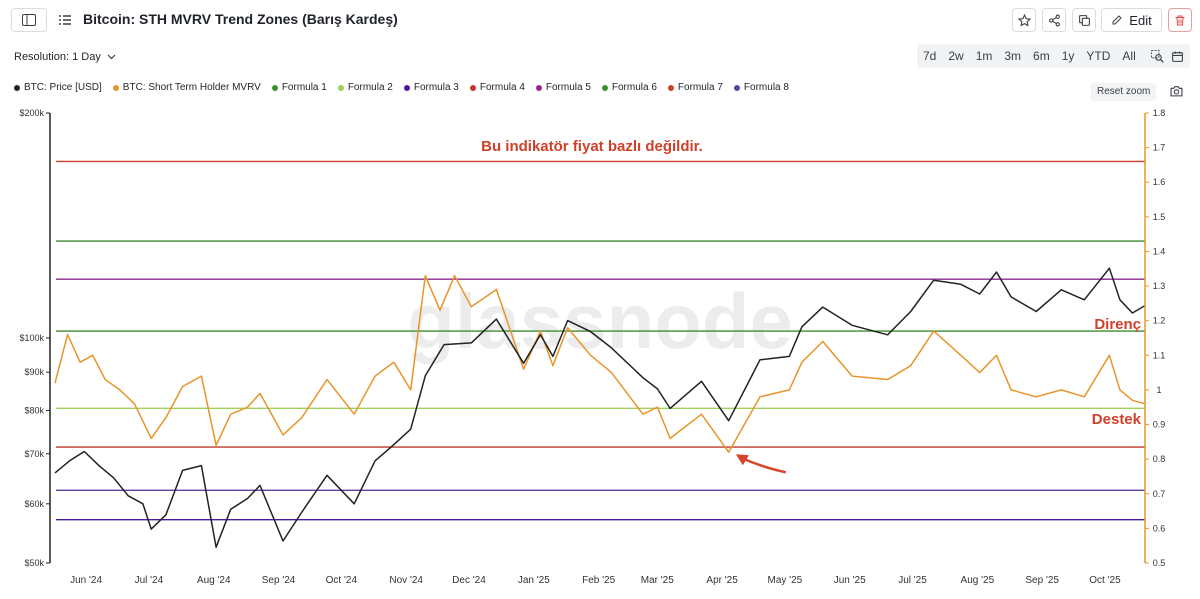 This screenshot has height=599, width=1200. What do you see at coordinates (1159, 148) in the screenshot?
I see `right-tick-label: 1.7` at bounding box center [1159, 148].